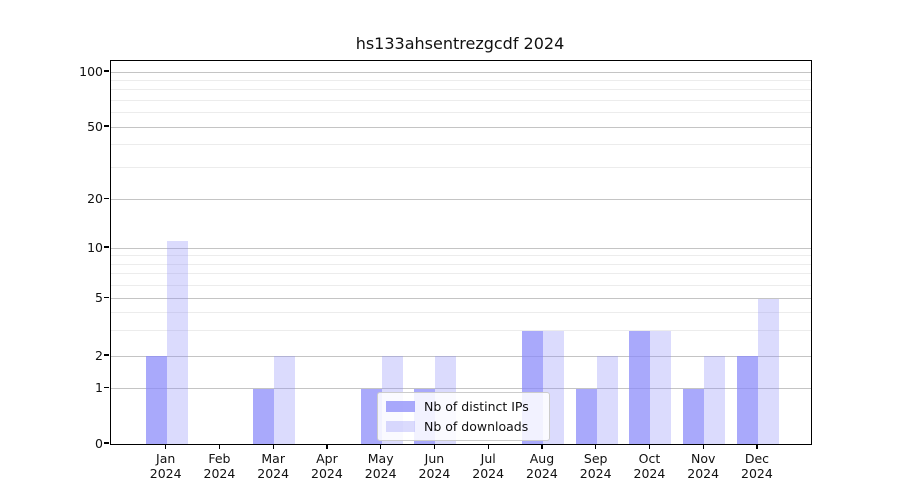 This screenshot has width=900, height=500. I want to click on x-tick-label: Aug 2024, so click(542, 466).